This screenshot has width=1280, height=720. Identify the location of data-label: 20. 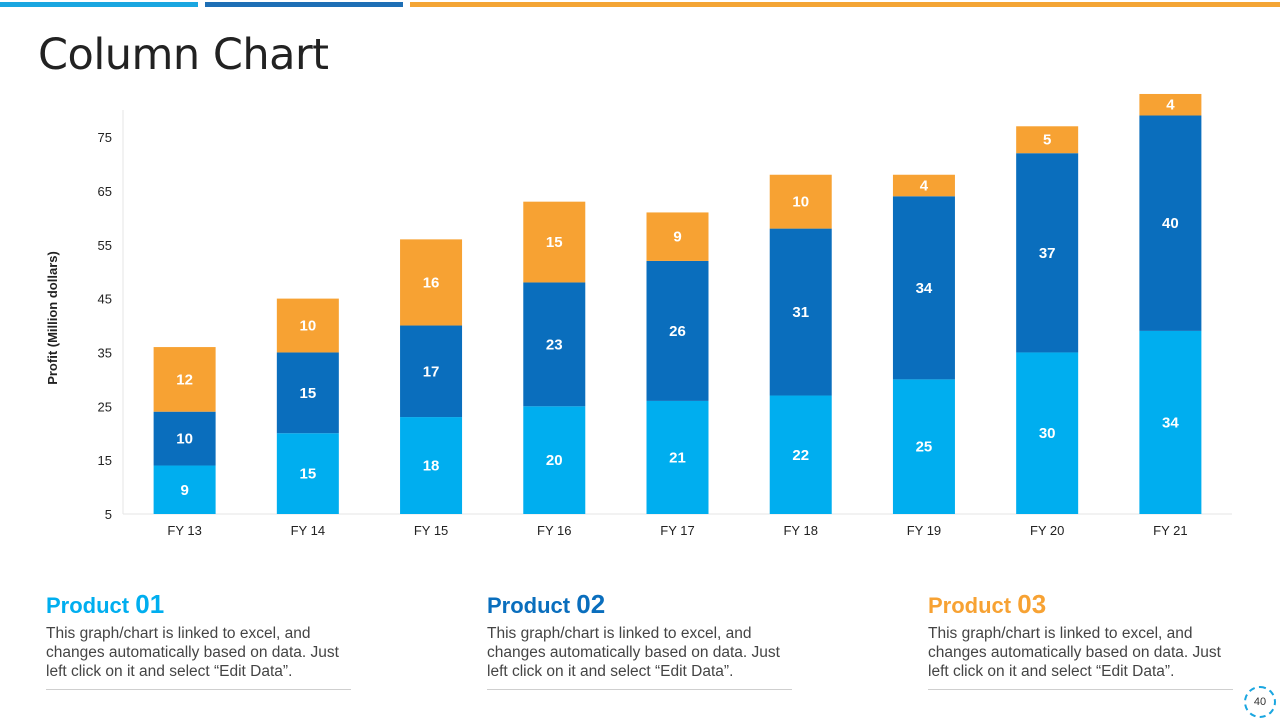
(554, 460).